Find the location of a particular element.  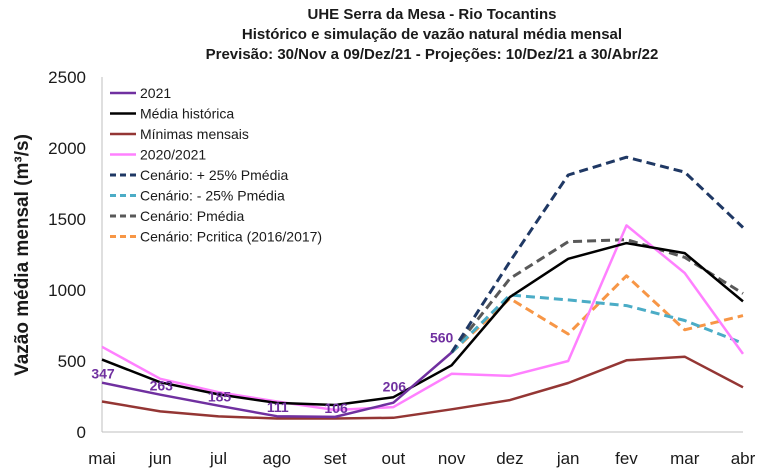

data-label: 263 is located at coordinates (162, 386).